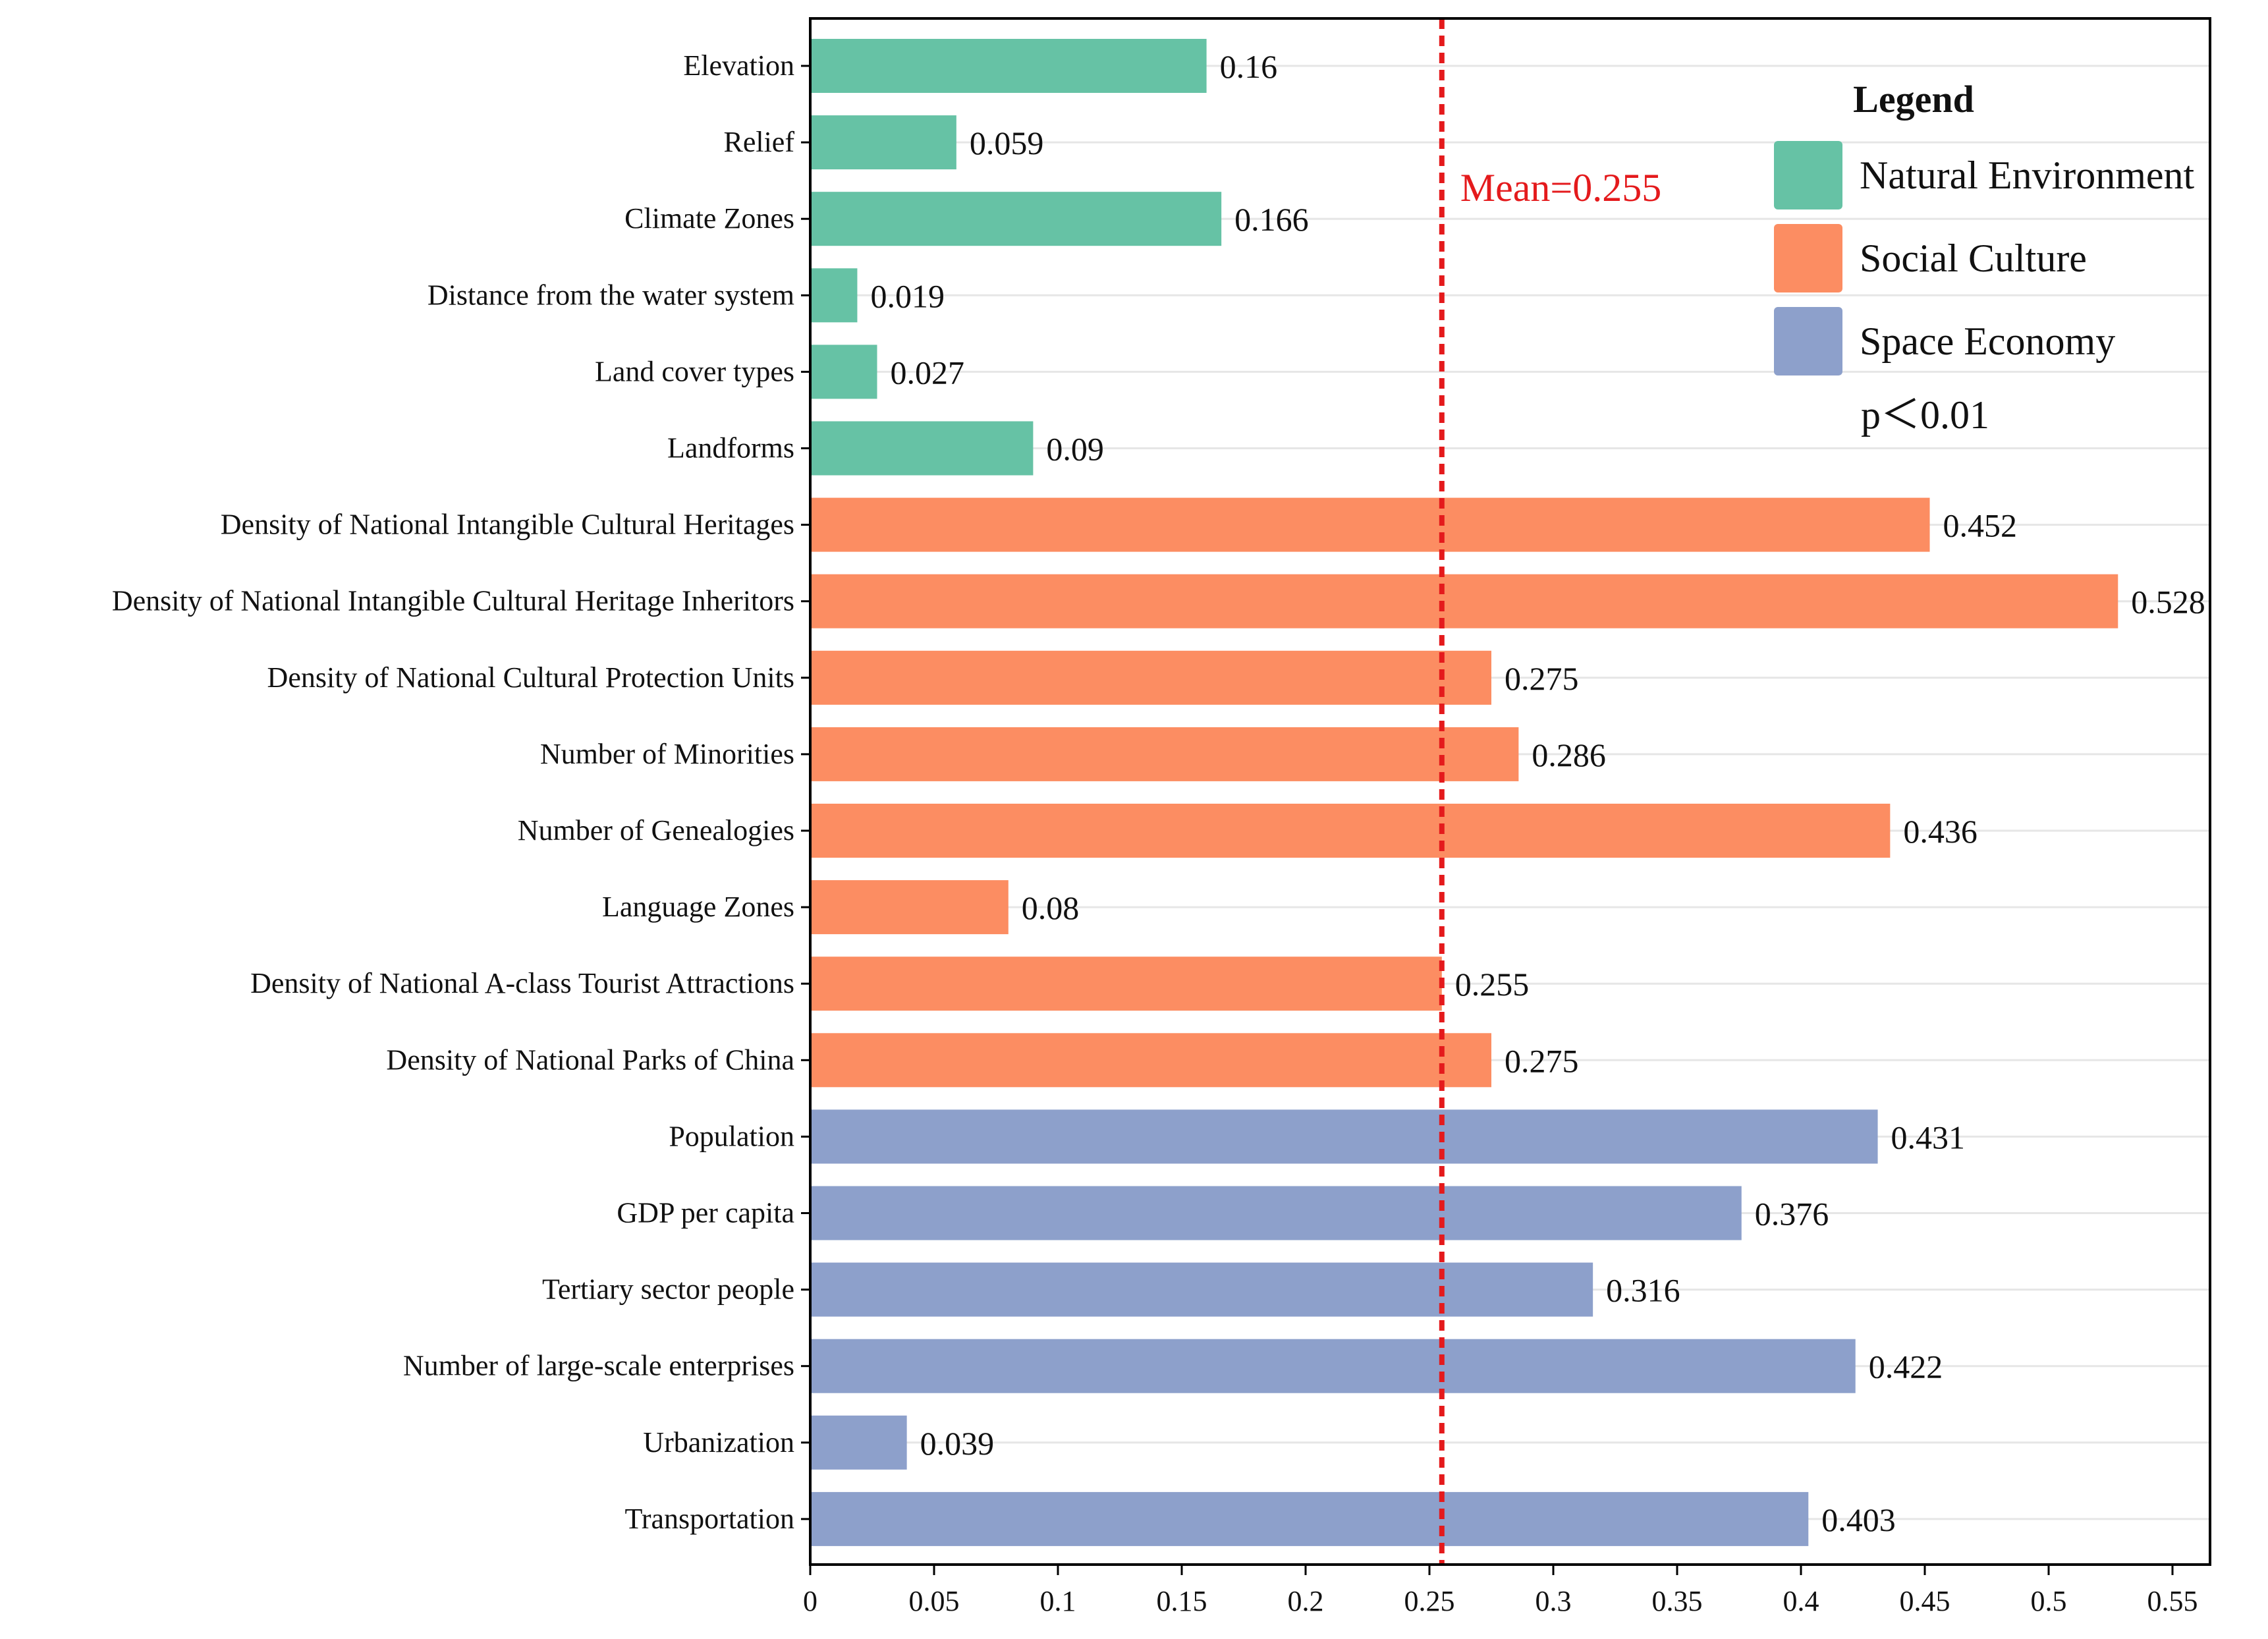 The width and height of the screenshot is (2268, 1639). Describe the element at coordinates (694, 371) in the screenshot. I see `category-label: Land cover types` at that location.